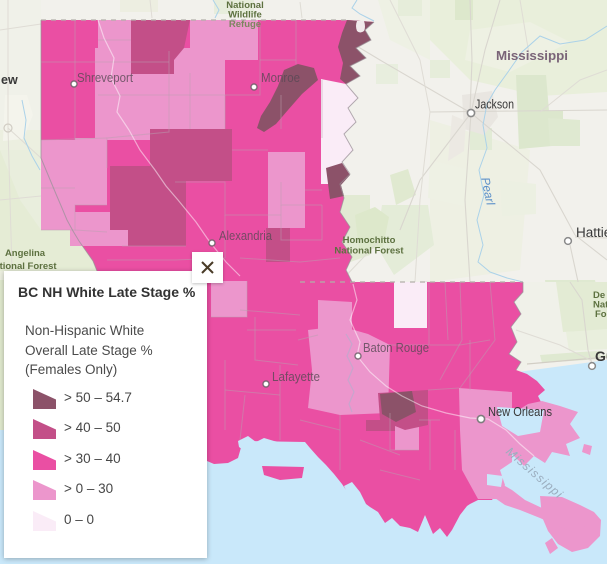  I want to click on svg-text: Monroe, so click(280, 77).